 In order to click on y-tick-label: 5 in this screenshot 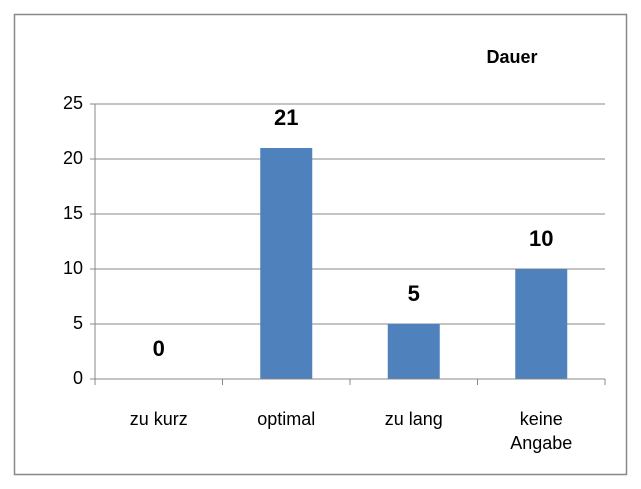, I will do `click(78, 323)`.